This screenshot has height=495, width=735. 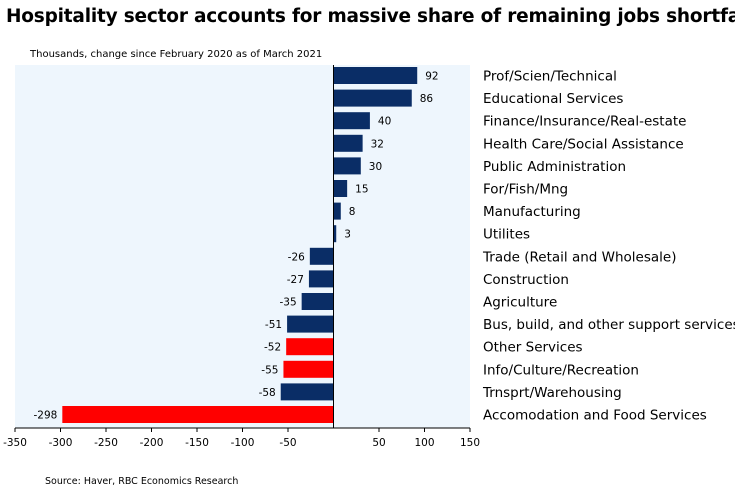 What do you see at coordinates (520, 303) in the screenshot?
I see `category-label: Agriculture` at bounding box center [520, 303].